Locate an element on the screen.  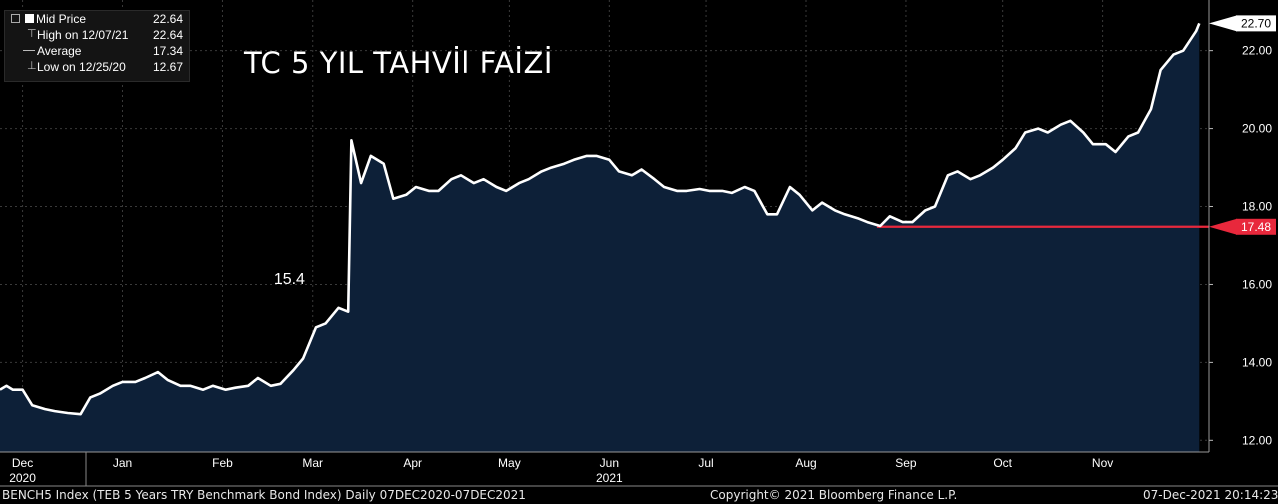
annotation-15-4: 15.4 is located at coordinates (289, 279).